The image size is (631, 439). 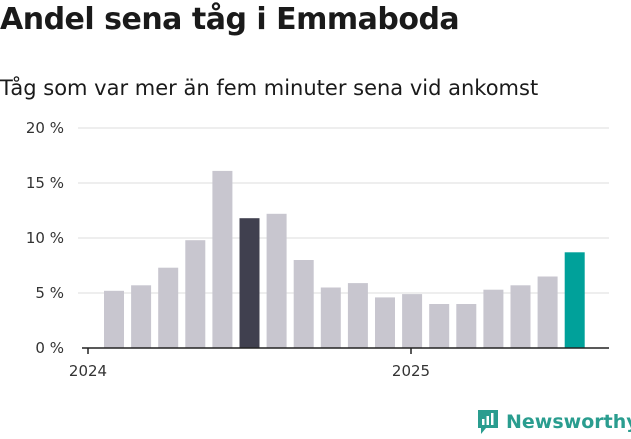 What do you see at coordinates (88, 371) in the screenshot?
I see `x-tick-label: 2024` at bounding box center [88, 371].